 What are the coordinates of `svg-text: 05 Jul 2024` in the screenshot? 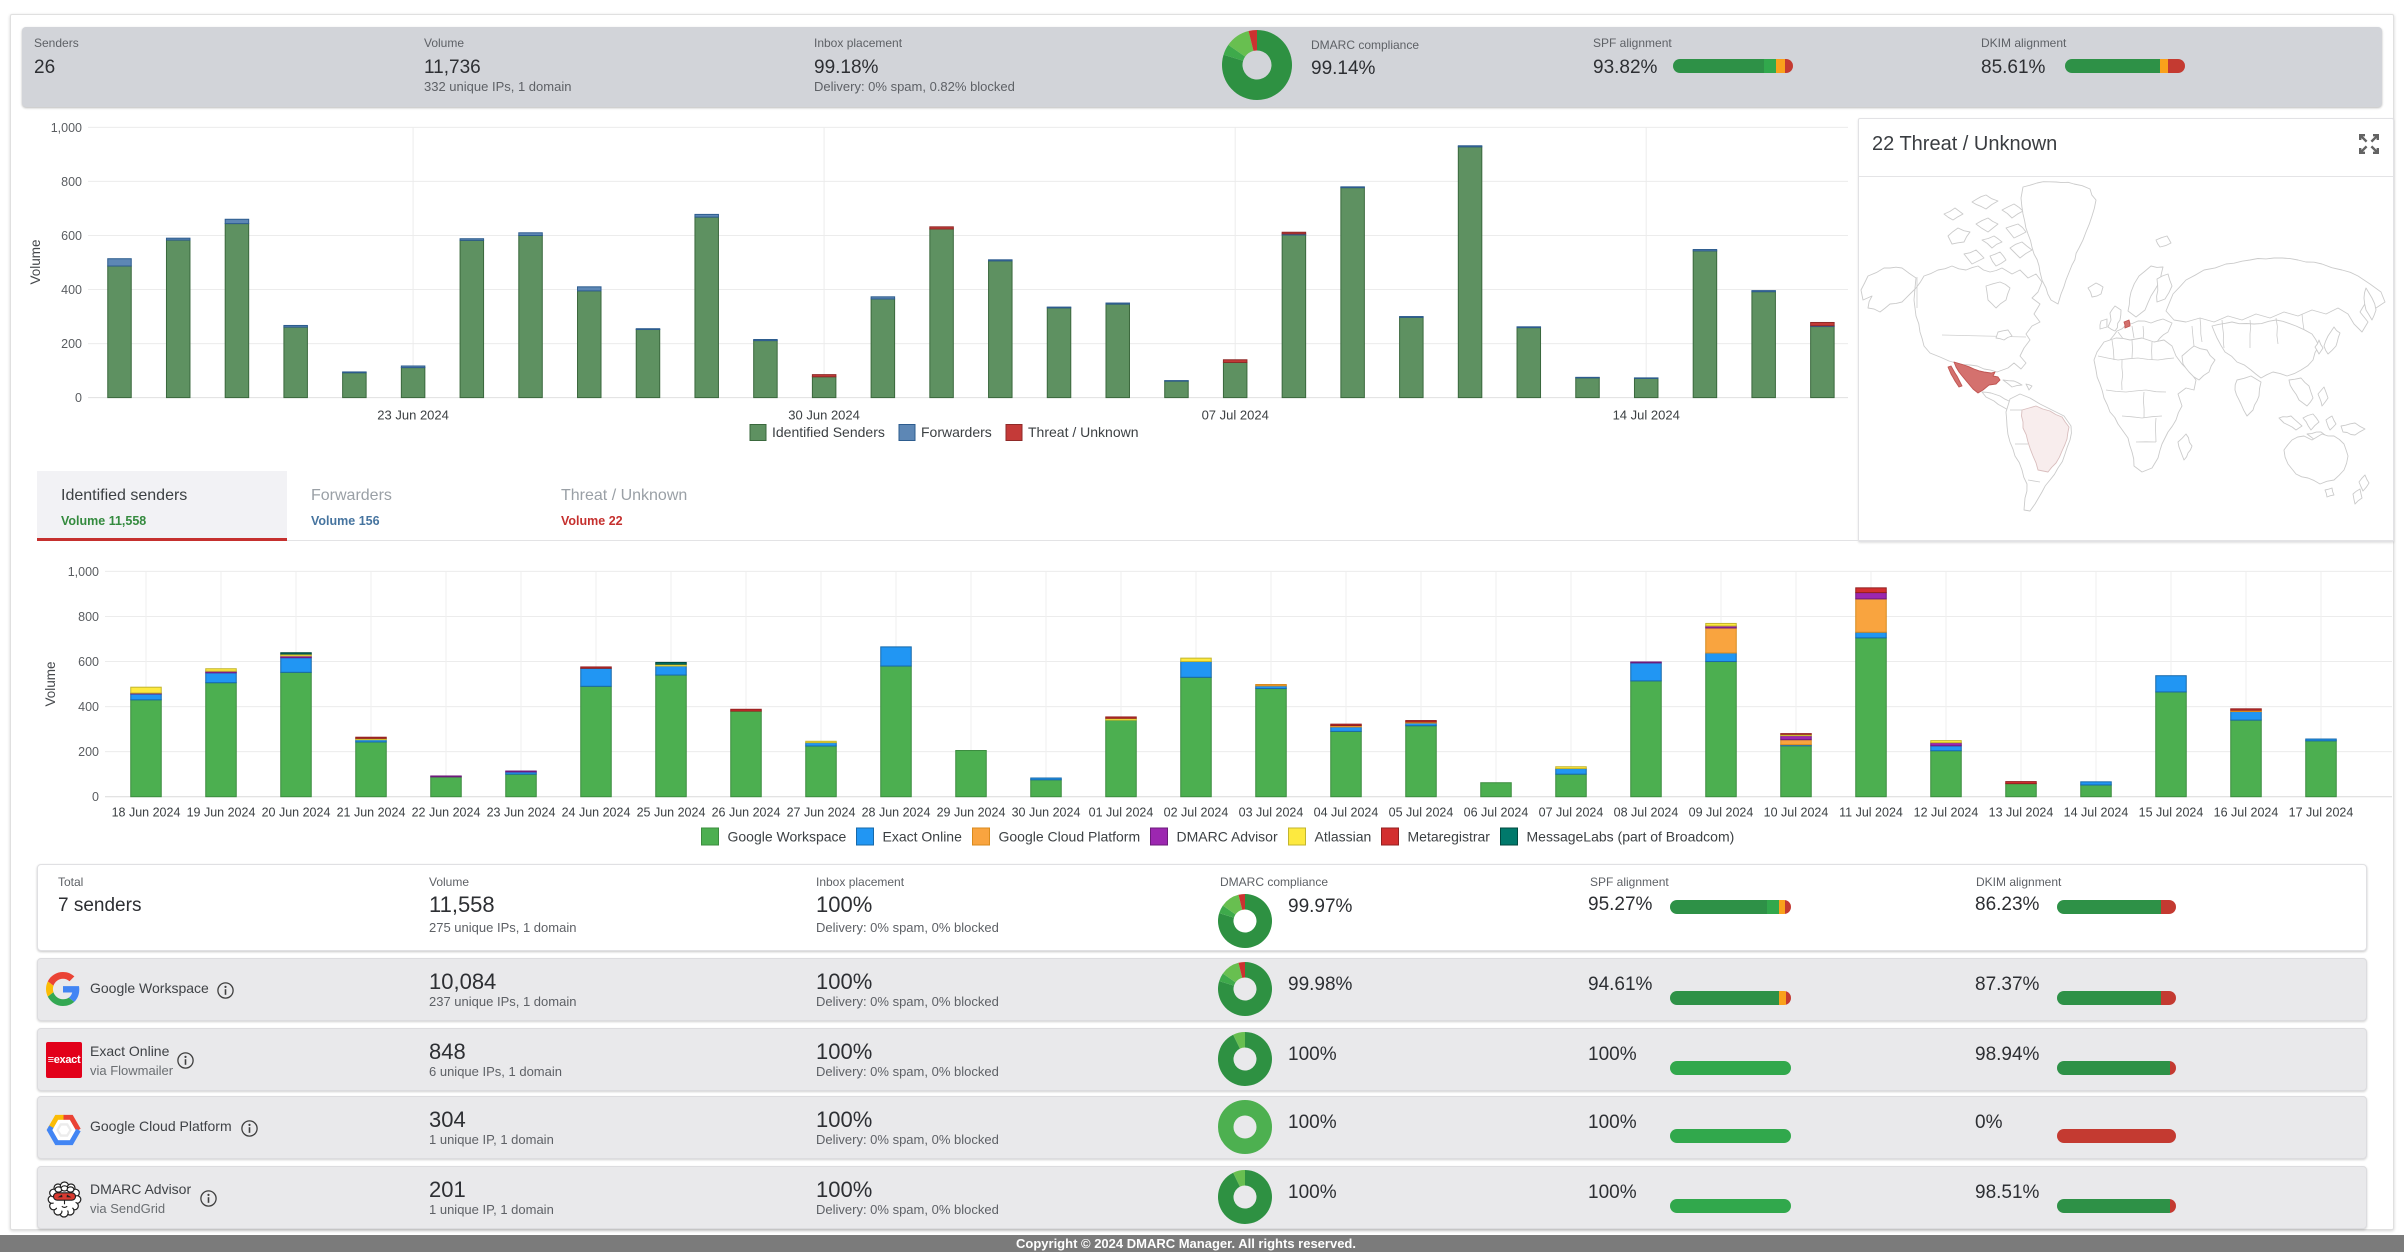 It's located at (1421, 813).